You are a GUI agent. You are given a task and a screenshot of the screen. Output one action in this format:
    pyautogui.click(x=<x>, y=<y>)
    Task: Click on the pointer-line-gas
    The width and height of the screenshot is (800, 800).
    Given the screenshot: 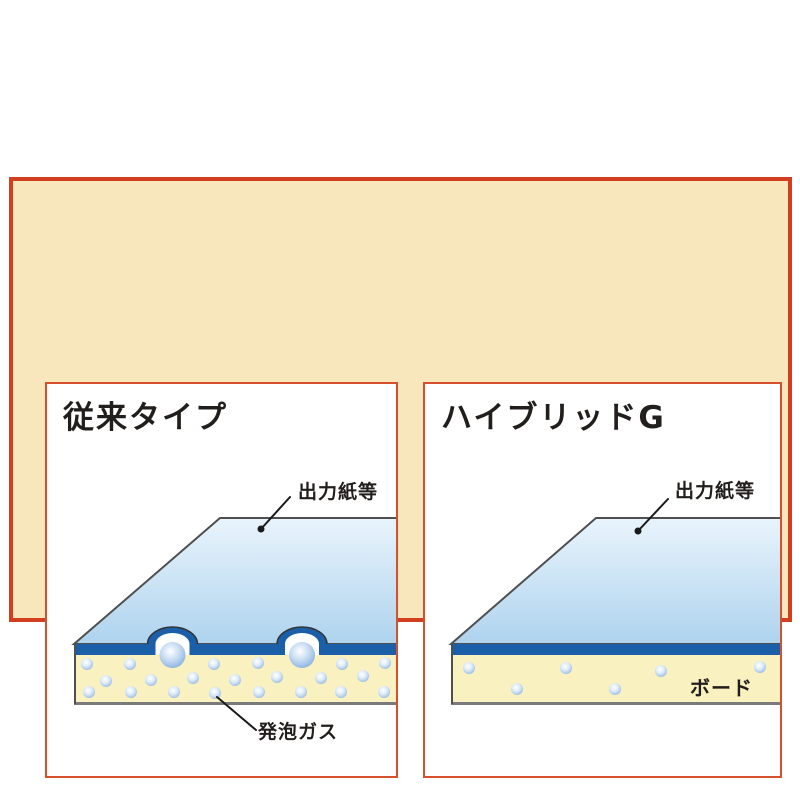 What is the action you would take?
    pyautogui.click(x=236, y=713)
    